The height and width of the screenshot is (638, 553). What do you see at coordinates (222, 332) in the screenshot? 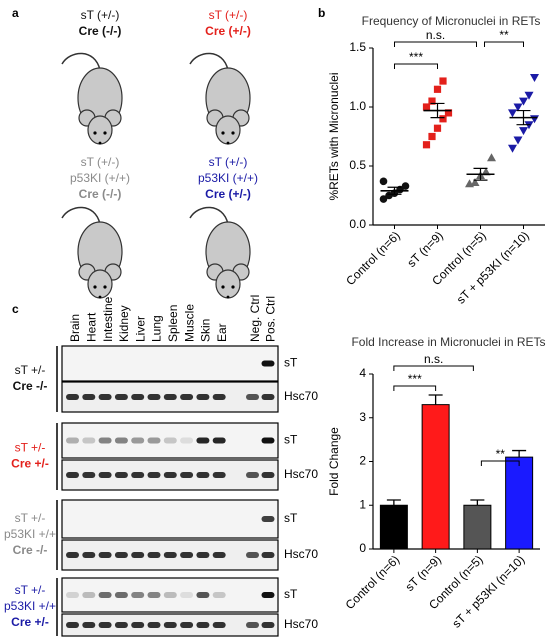
I see `lane-label: Ear` at bounding box center [222, 332].